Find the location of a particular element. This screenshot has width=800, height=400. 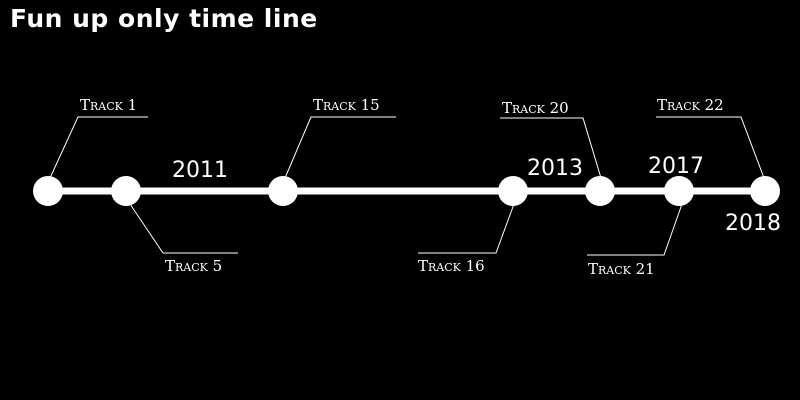

track-marker-21: Track 21 is located at coordinates (640, 227).